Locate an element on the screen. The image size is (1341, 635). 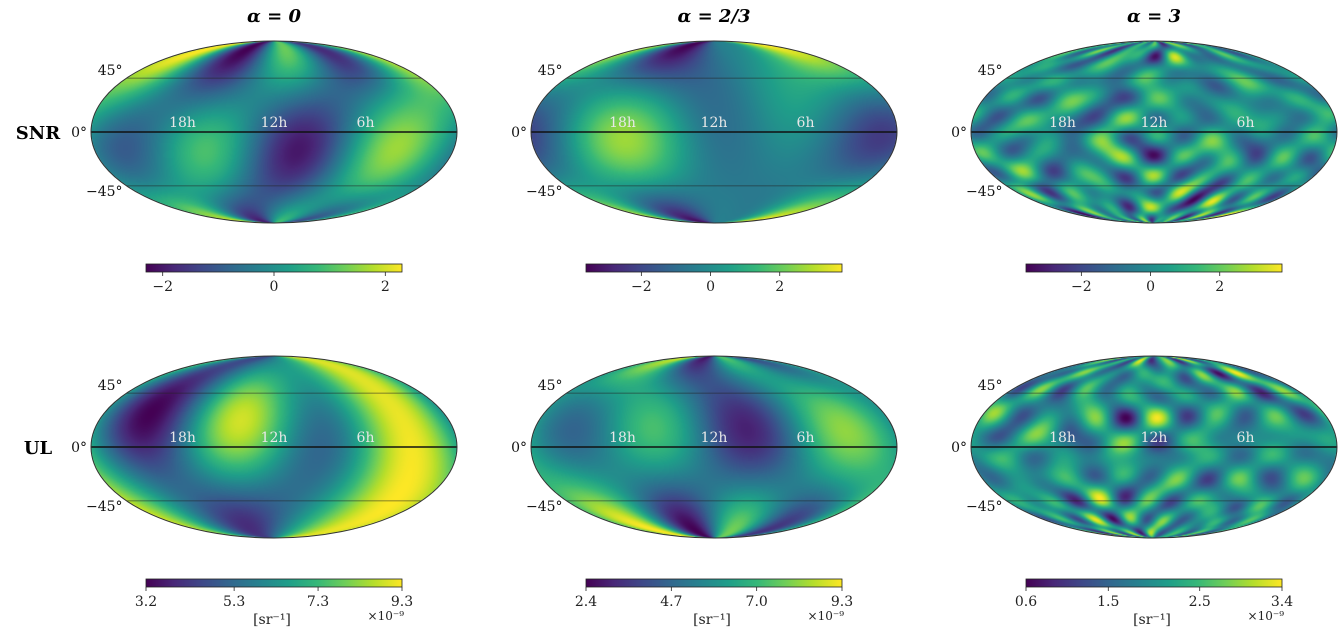
row-label: SNR is located at coordinates (38, 133).